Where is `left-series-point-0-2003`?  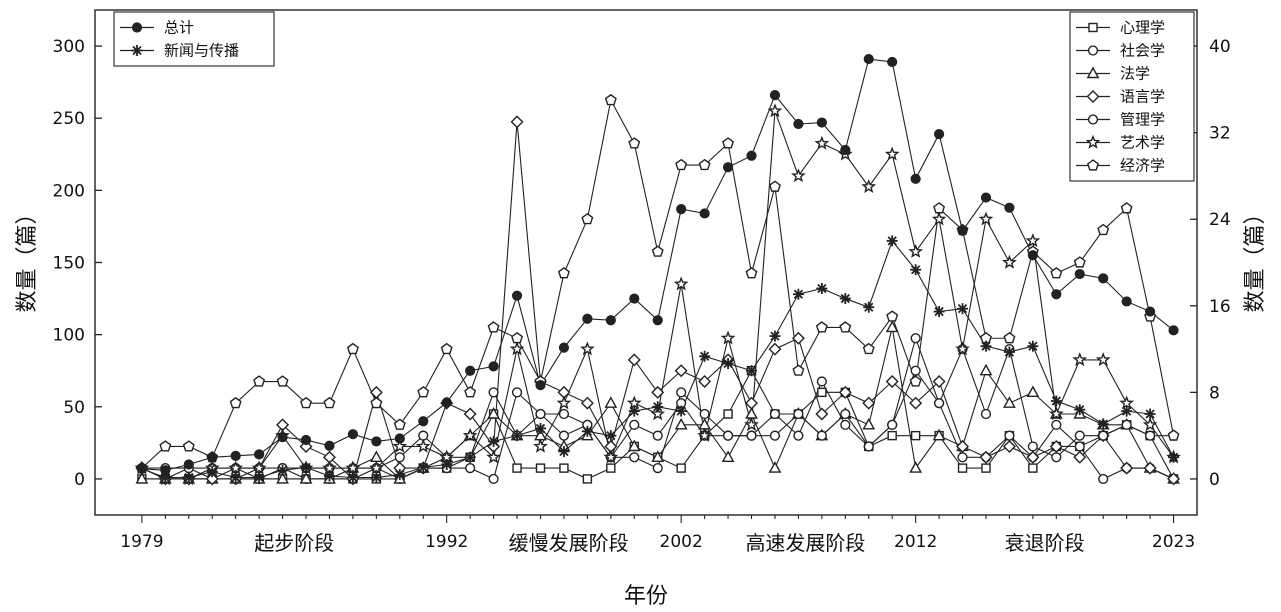
left-series-point-0-2003 is located at coordinates (704, 213).